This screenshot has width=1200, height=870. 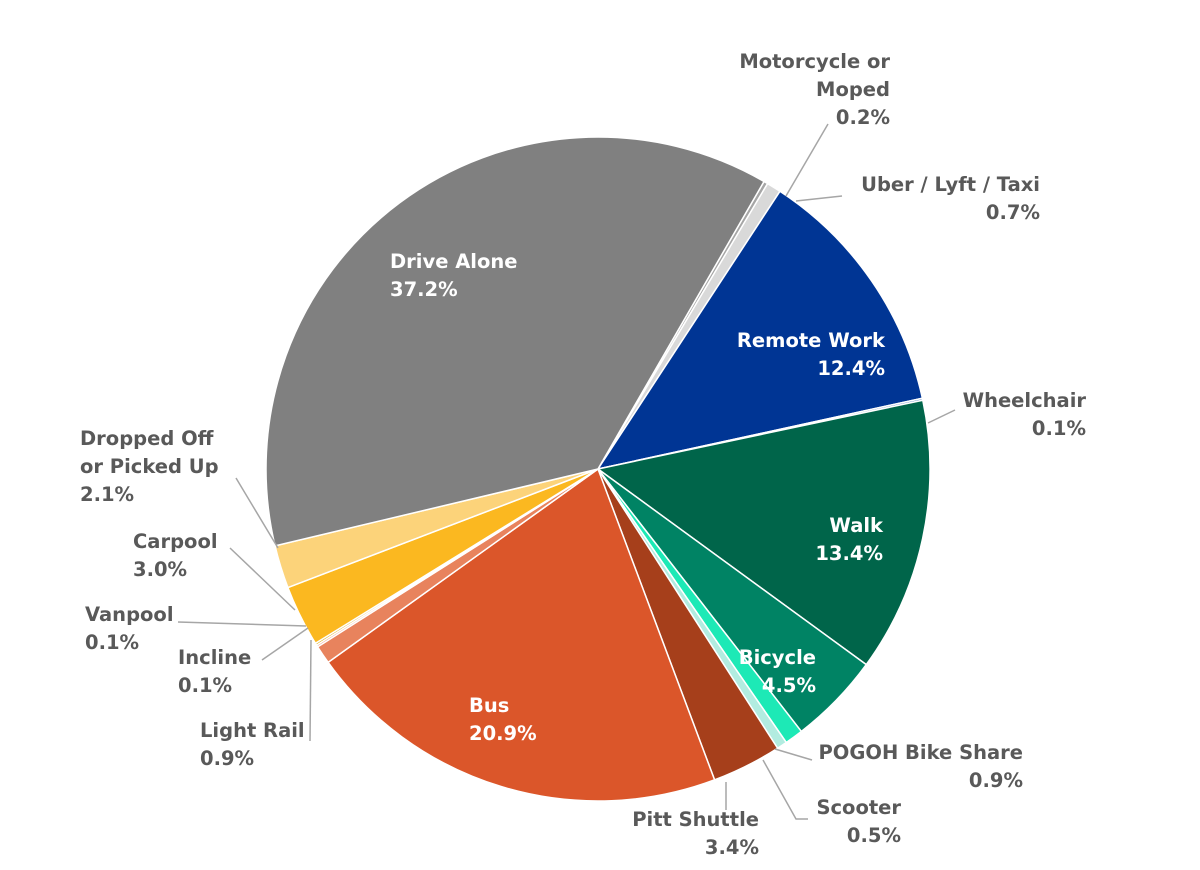 What do you see at coordinates (814, 61) in the screenshot?
I see `data-label-category: Motorcycle or` at bounding box center [814, 61].